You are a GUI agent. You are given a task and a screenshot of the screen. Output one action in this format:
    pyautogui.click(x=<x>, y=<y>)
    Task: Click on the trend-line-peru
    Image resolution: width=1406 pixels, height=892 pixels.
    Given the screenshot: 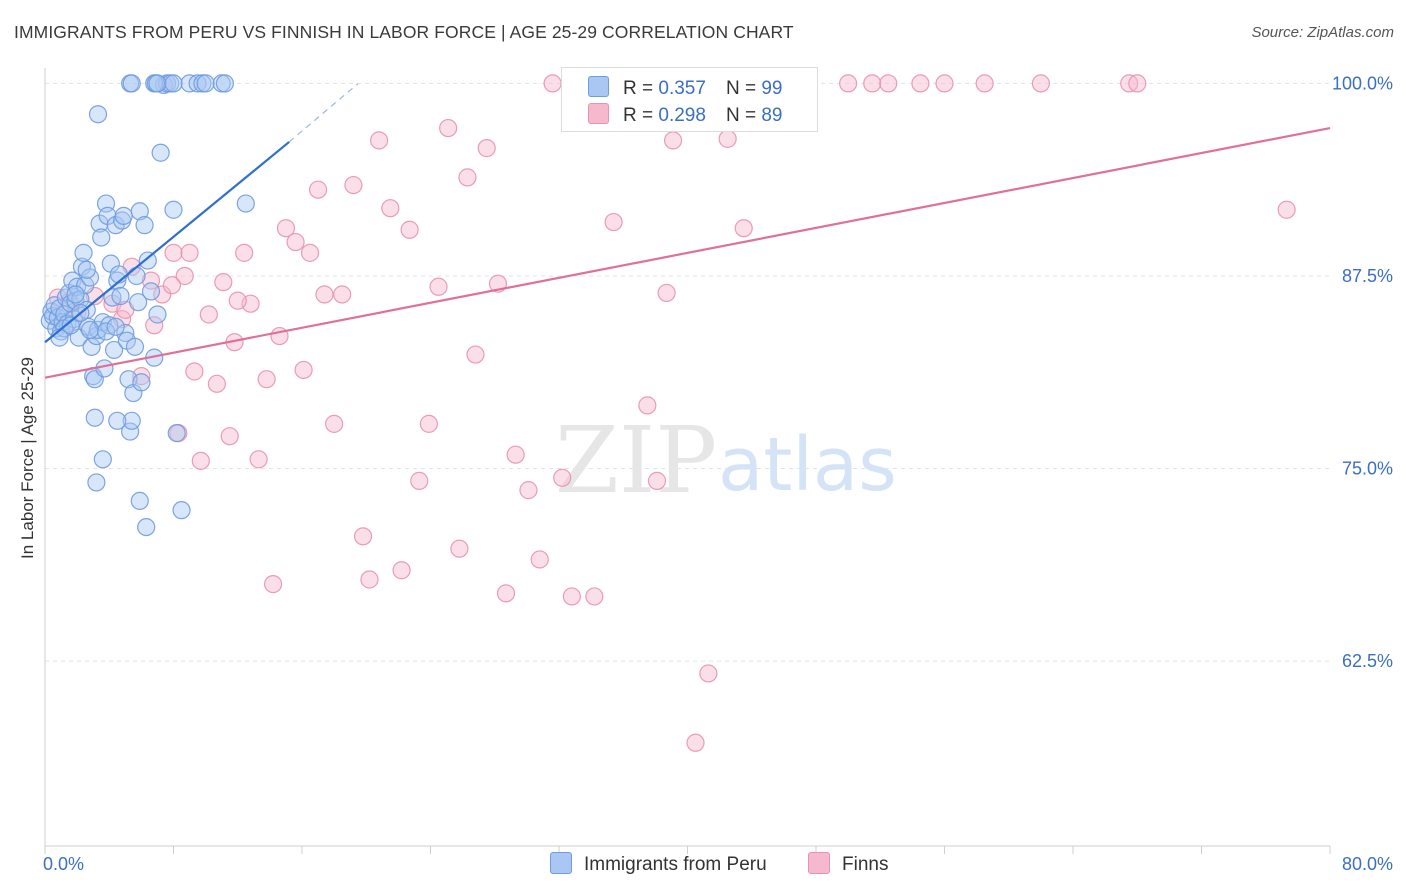 What is the action you would take?
    pyautogui.click(x=167, y=242)
    